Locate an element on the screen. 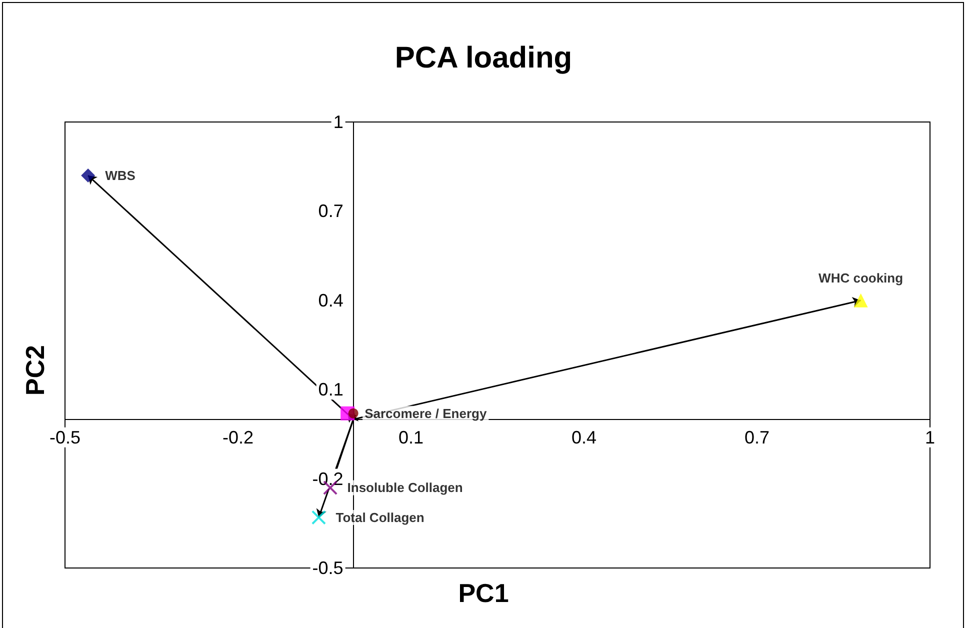 This screenshot has height=628, width=967. y-tick-label: 0.1 is located at coordinates (331, 390).